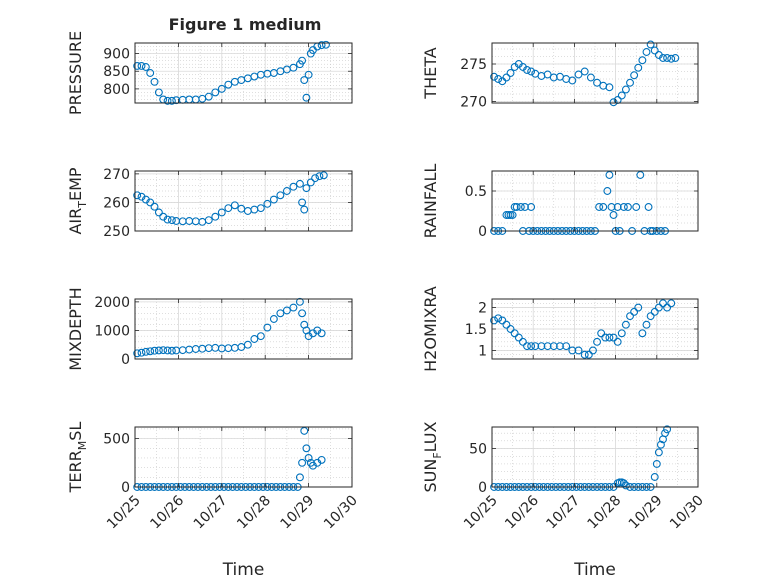  I want to click on x-tick-label: 10/25, so click(124, 513).